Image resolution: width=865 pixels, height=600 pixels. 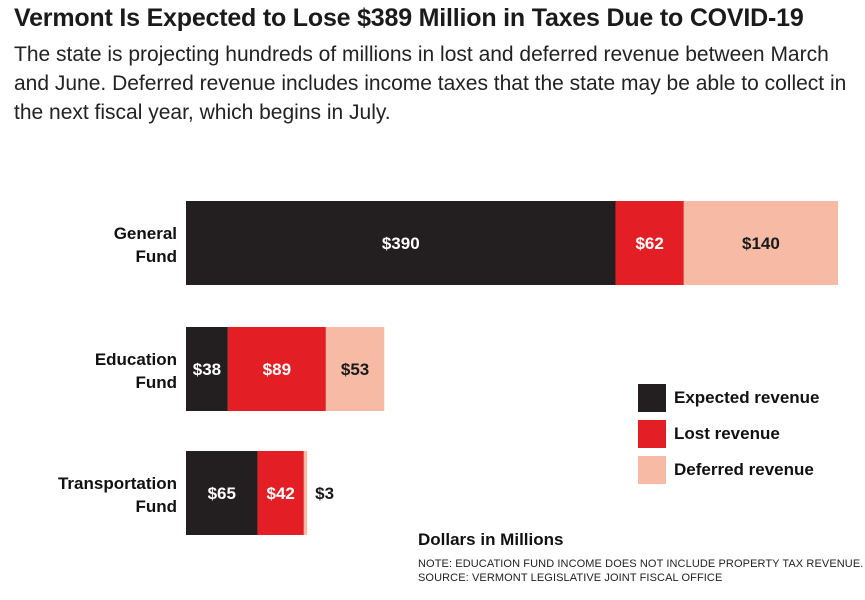 I want to click on bar-transportation-fund-deferred, so click(x=305, y=493).